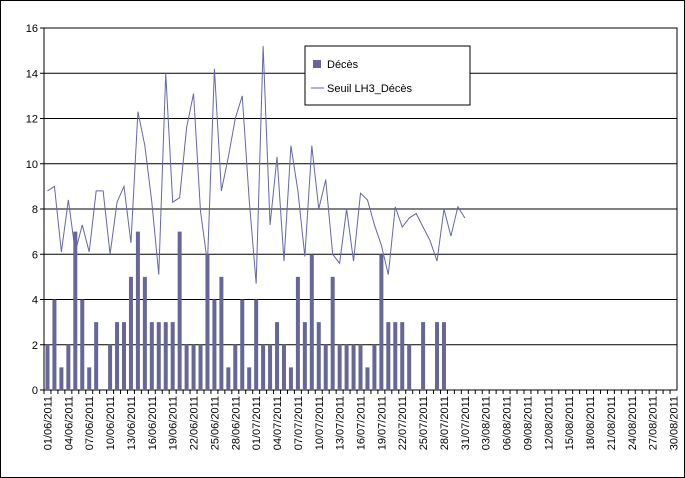  What do you see at coordinates (257, 423) in the screenshot?
I see `x-tick-label: 01/07/2011` at bounding box center [257, 423].